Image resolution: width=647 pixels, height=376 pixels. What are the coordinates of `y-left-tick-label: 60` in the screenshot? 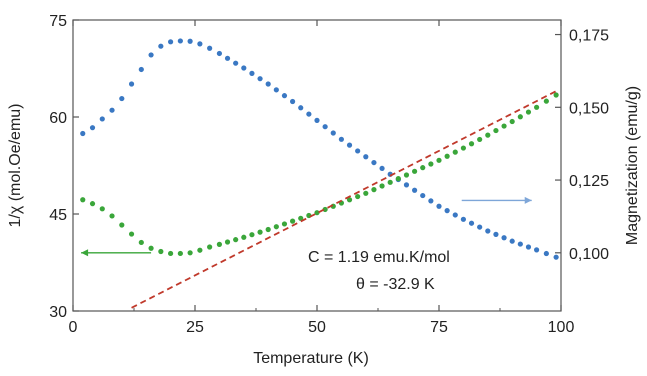 It's located at (58, 118).